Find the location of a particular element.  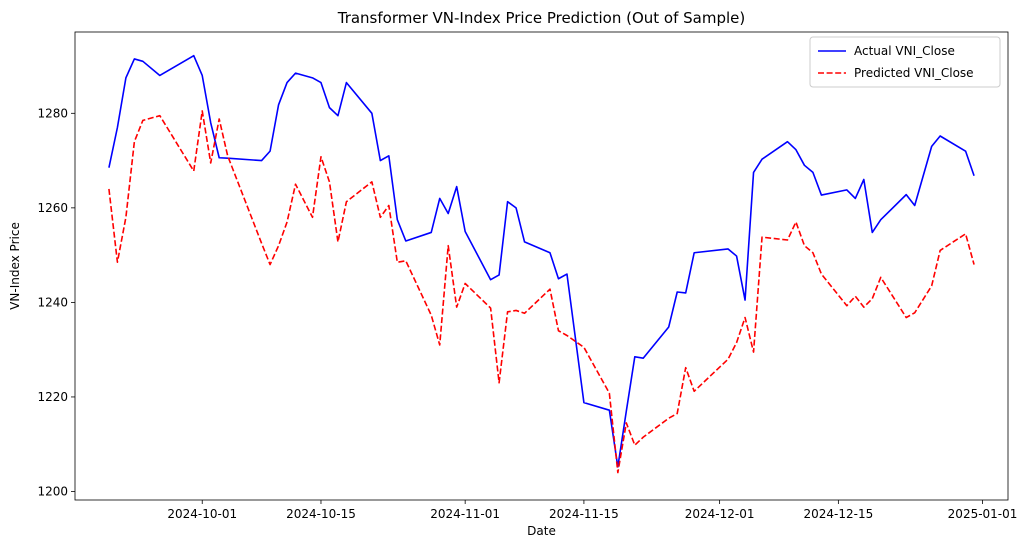

legend: Actual VNI_Close Predicted VNI_Close is located at coordinates (905, 62).